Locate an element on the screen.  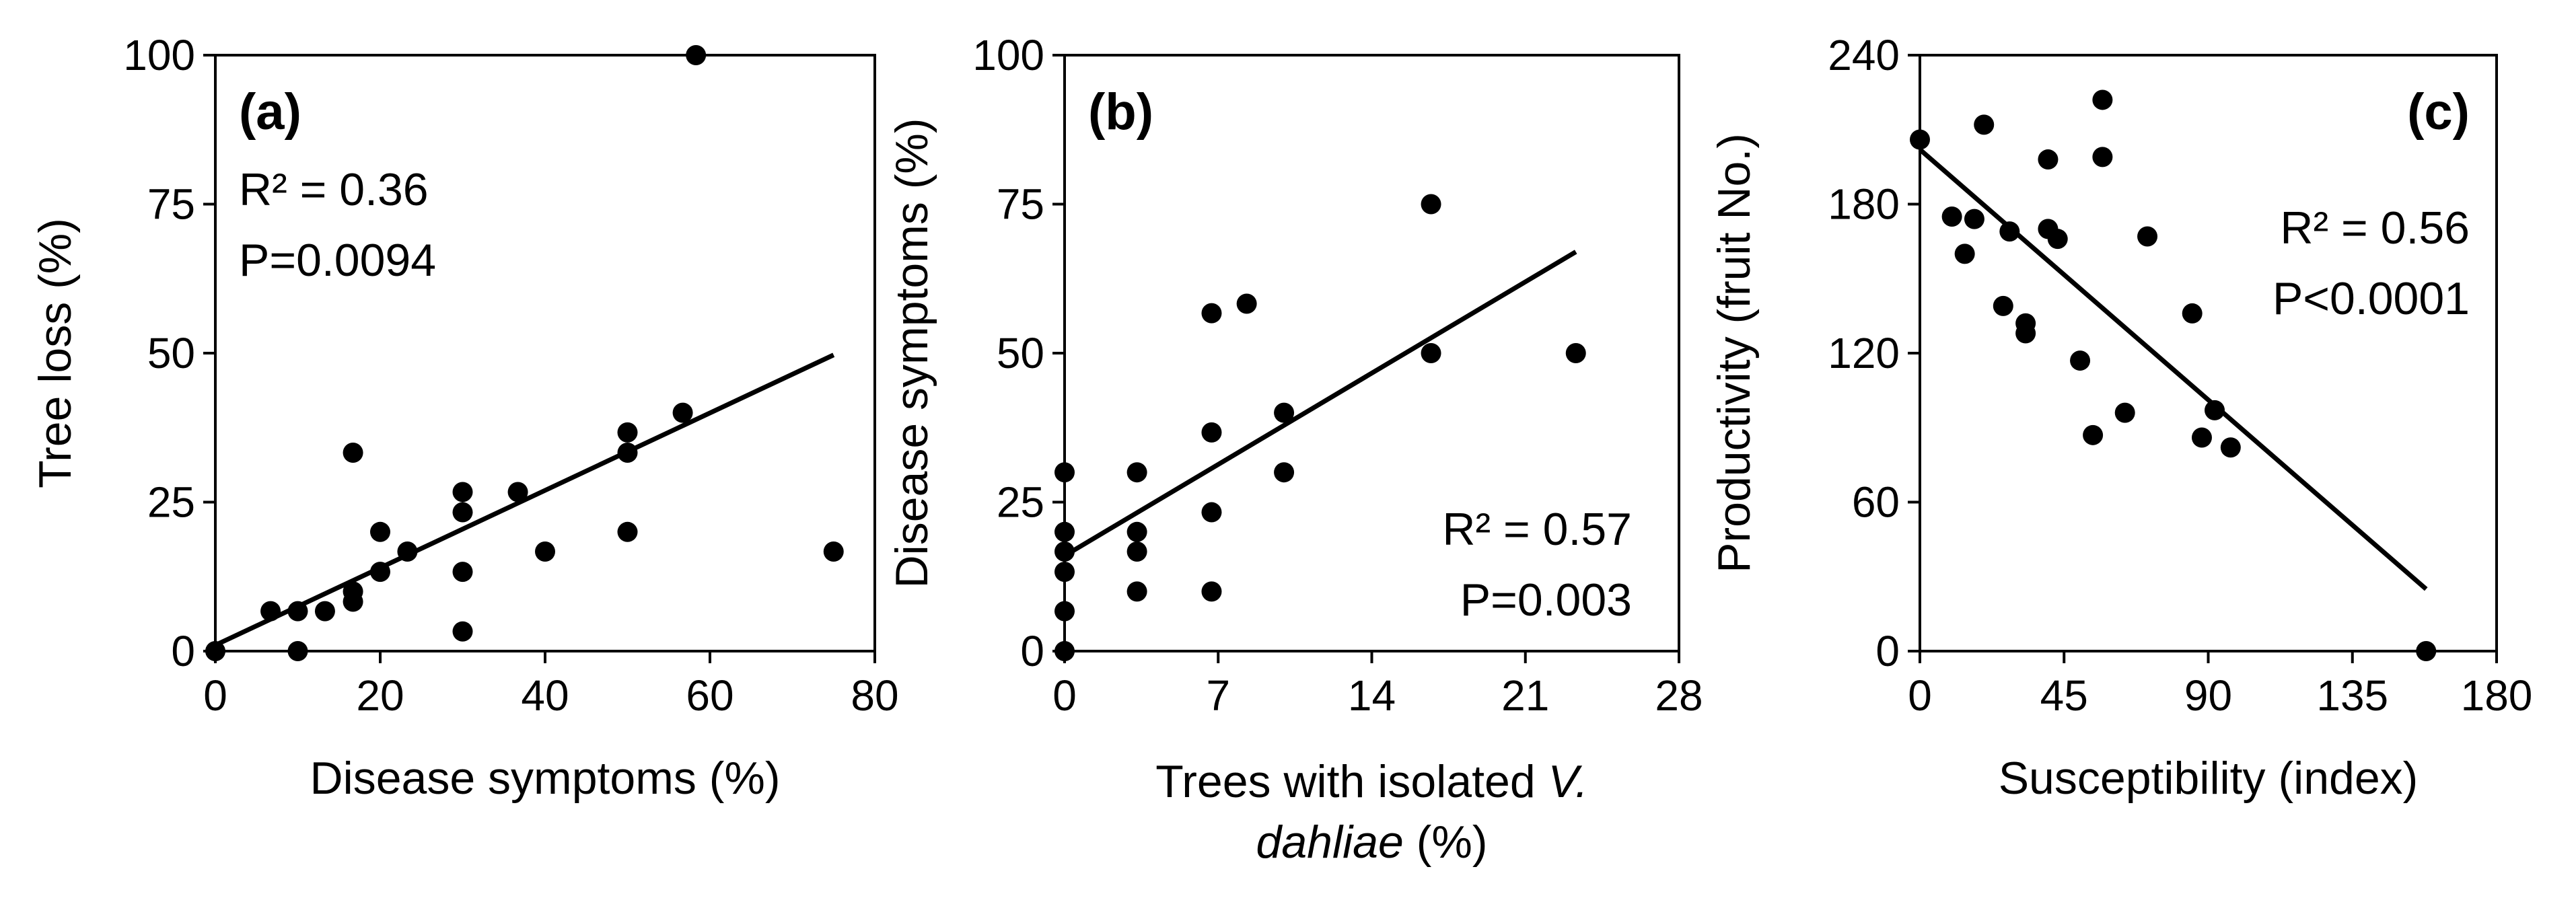
panel-b-y-tick-label: 100 is located at coordinates (1008, 55).